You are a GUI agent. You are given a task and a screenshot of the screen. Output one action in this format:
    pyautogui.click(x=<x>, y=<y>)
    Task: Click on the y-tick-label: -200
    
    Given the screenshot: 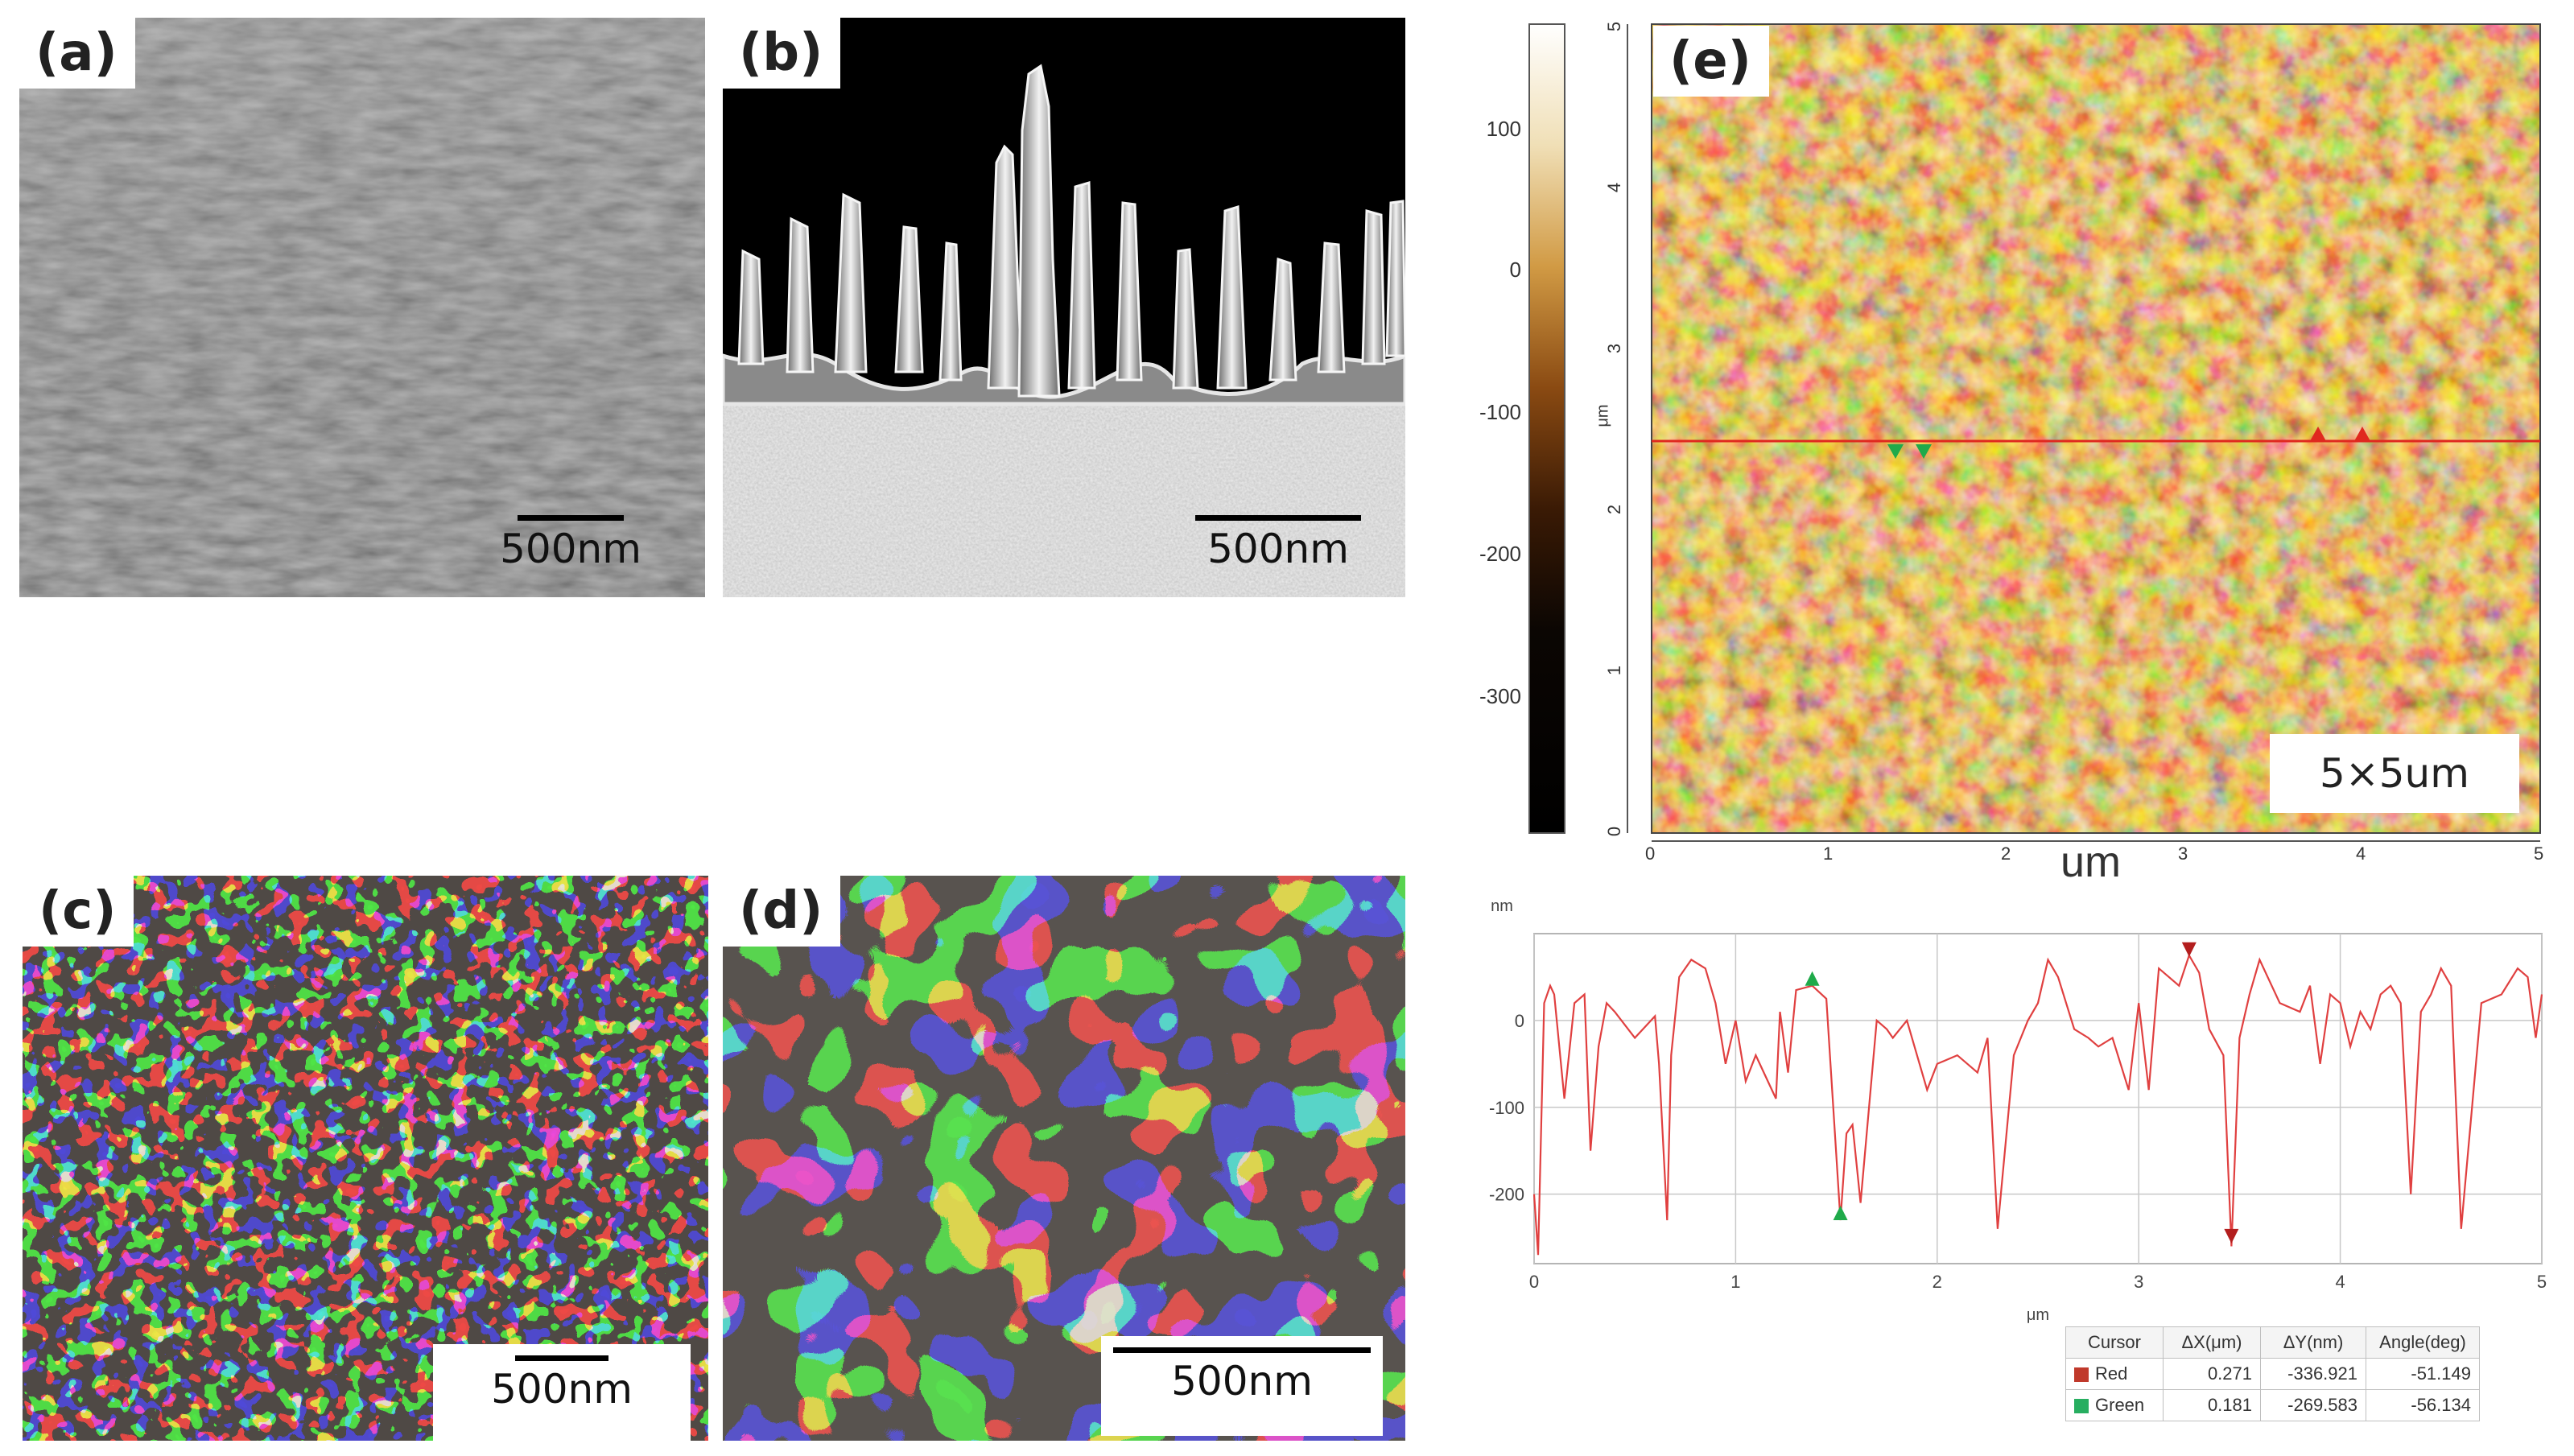 What is the action you would take?
    pyautogui.click(x=1507, y=1195)
    